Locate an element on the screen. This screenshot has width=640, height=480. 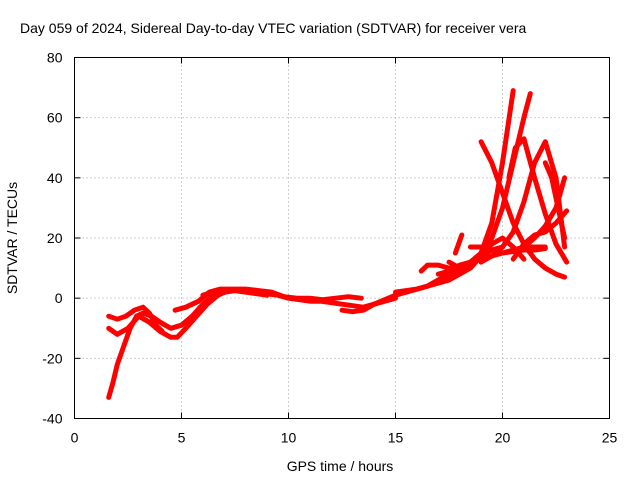
y-tick-labels: -40 -20 0 20 40 60 80 is located at coordinates (52, 238).